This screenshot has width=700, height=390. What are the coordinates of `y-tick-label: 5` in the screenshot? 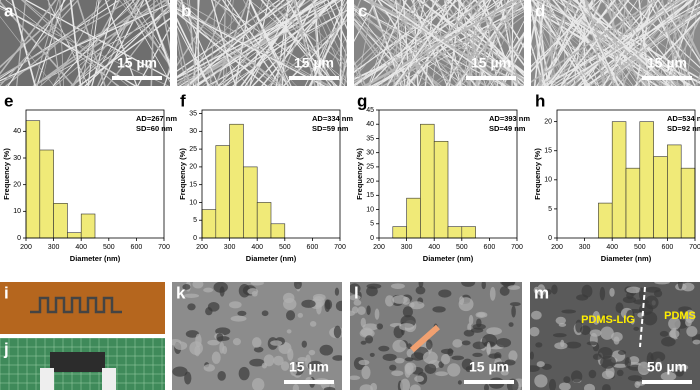 It's located at (372, 224).